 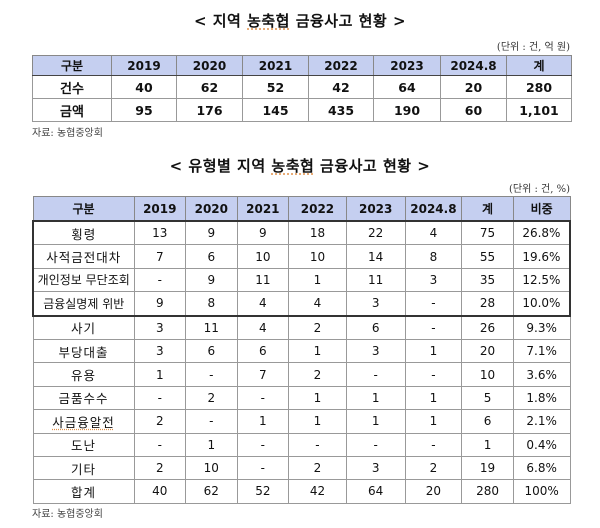 I want to click on cell: 10.0%, so click(x=541, y=304).